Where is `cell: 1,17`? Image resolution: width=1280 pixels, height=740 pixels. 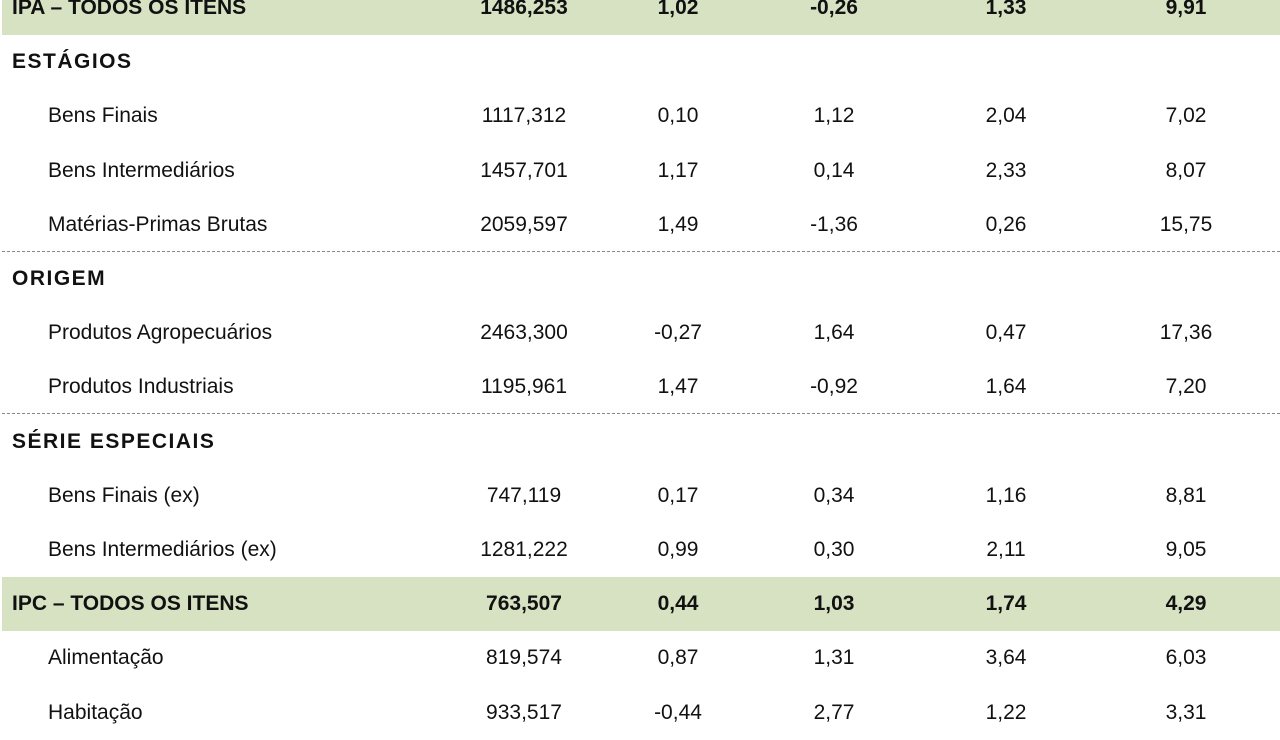
cell: 1,17 is located at coordinates (678, 170).